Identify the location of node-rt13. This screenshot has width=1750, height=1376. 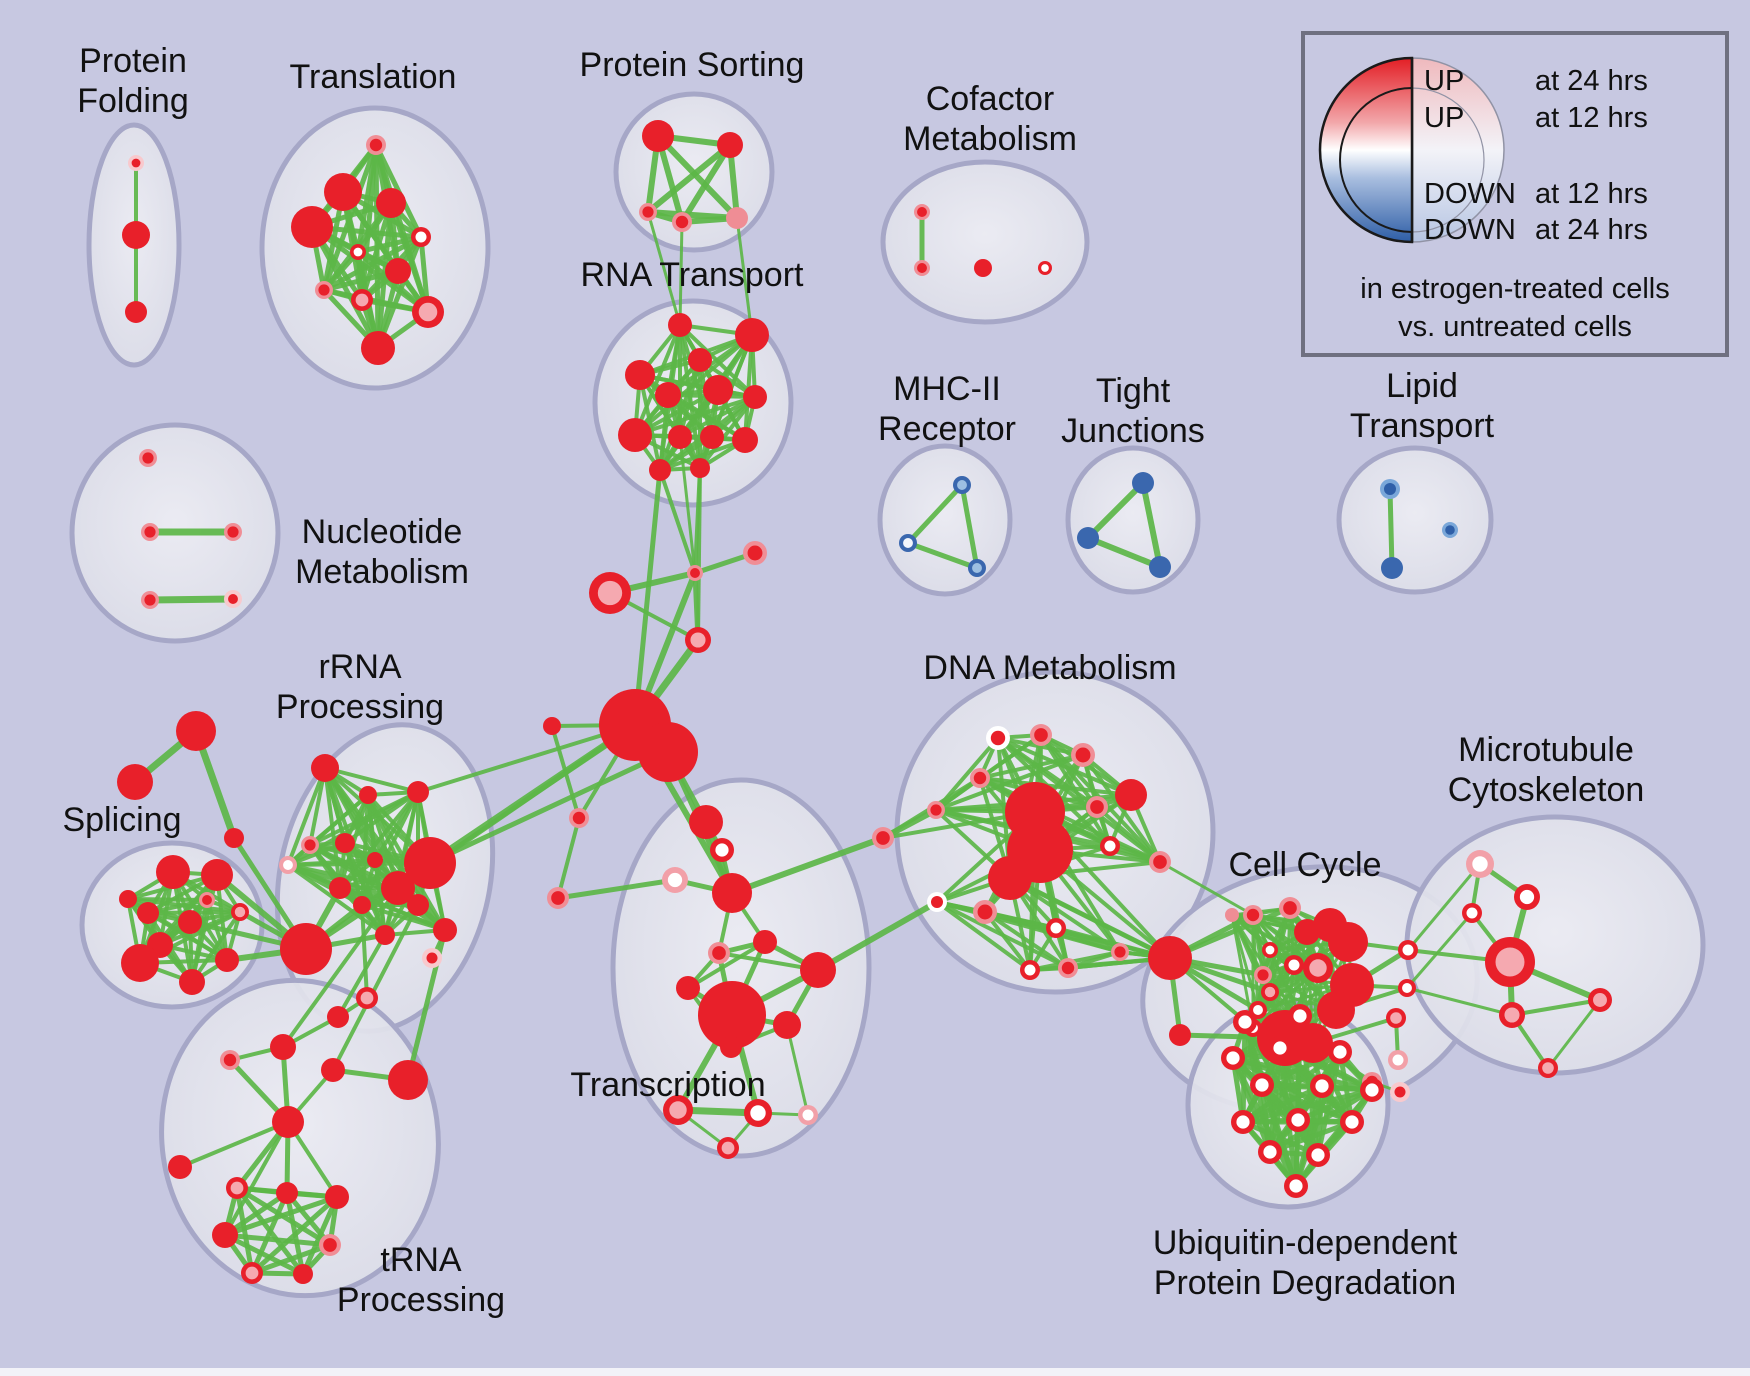
(700, 468).